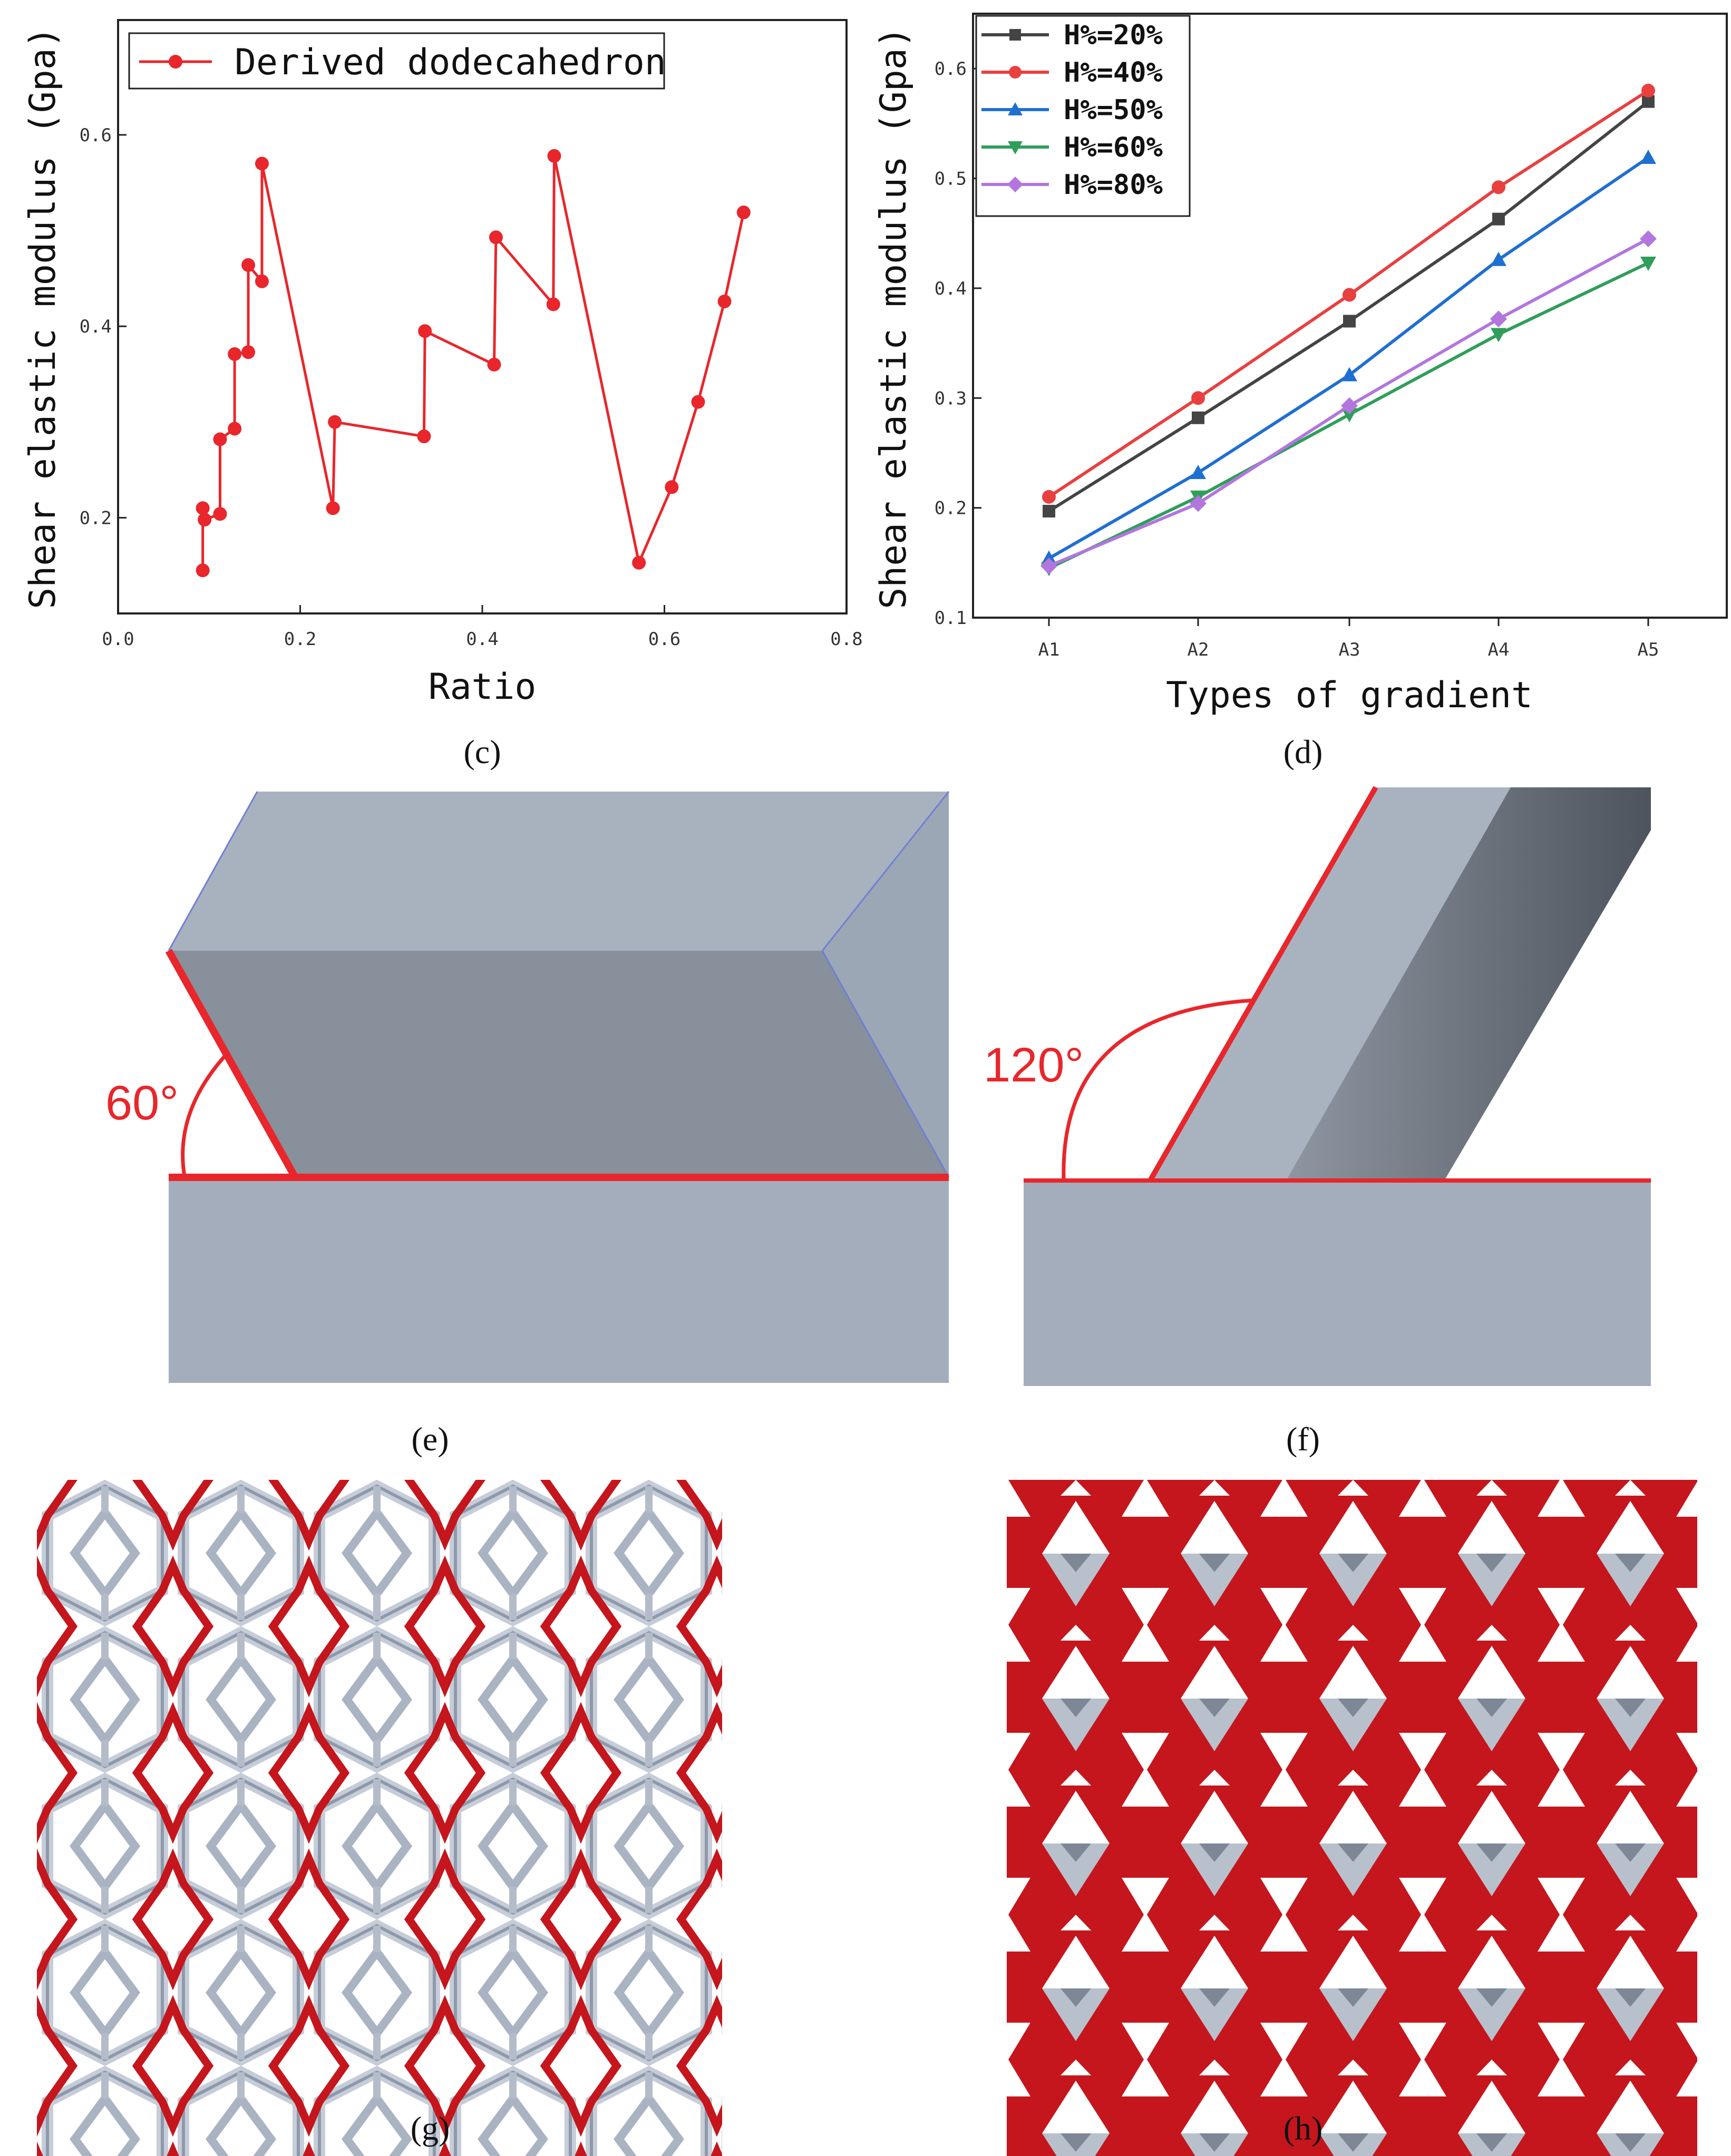  I want to click on legend-label: H%=60%, so click(1113, 147).